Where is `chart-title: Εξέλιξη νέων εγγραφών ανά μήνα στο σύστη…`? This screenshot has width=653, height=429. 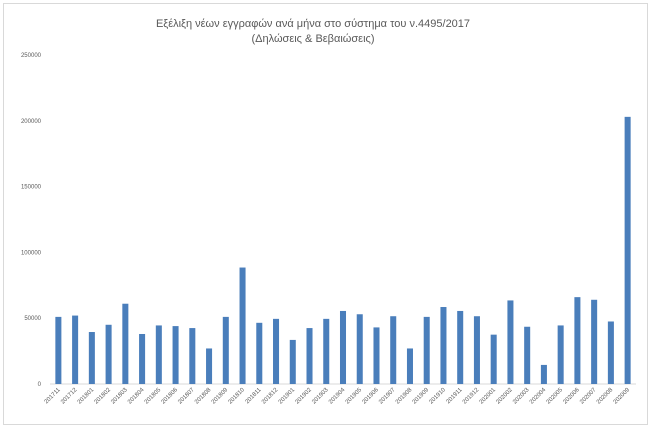 chart-title: Εξέλιξη νέων εγγραφών ανά μήνα στο σύστη… is located at coordinates (313, 24).